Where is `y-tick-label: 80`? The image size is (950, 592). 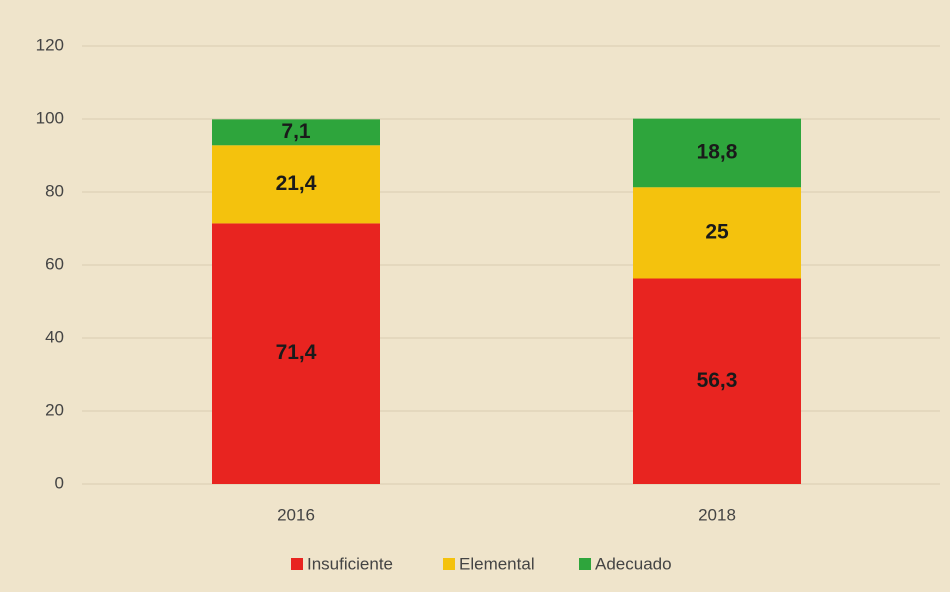 y-tick-label: 80 is located at coordinates (54, 190).